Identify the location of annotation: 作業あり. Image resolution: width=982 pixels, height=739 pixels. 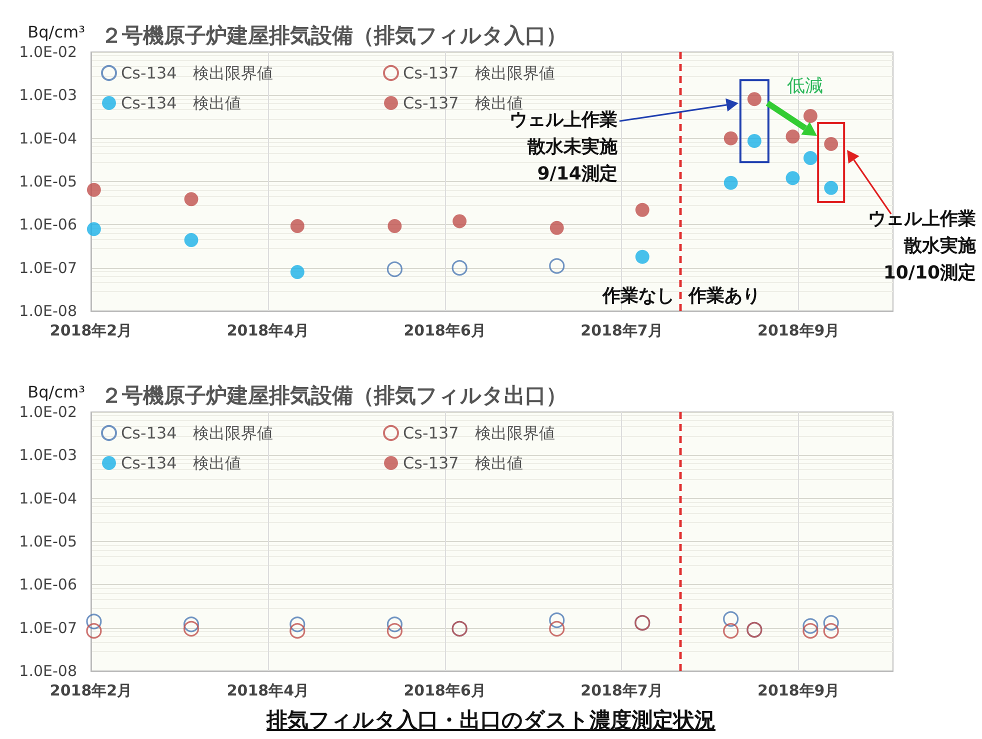
(724, 296).